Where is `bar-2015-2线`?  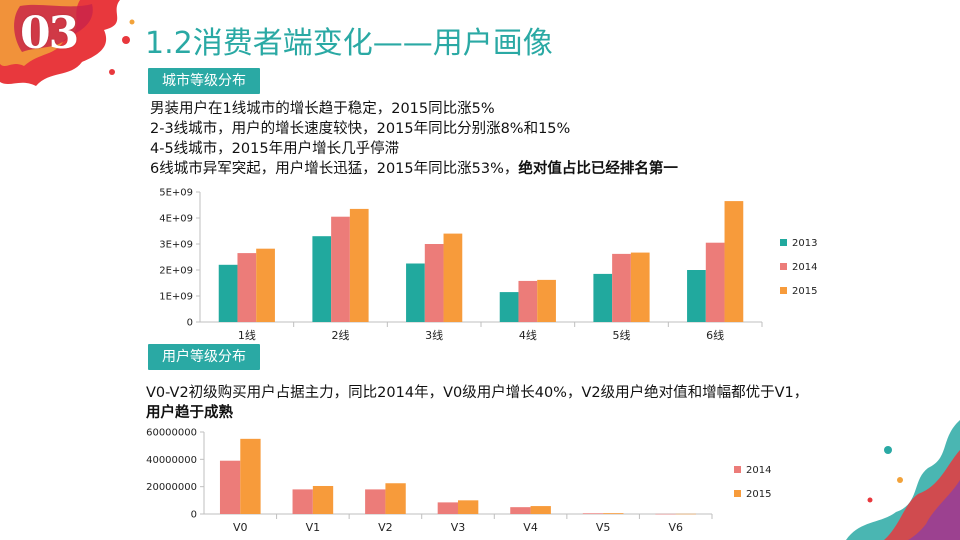
bar-2015-2线 is located at coordinates (359, 265).